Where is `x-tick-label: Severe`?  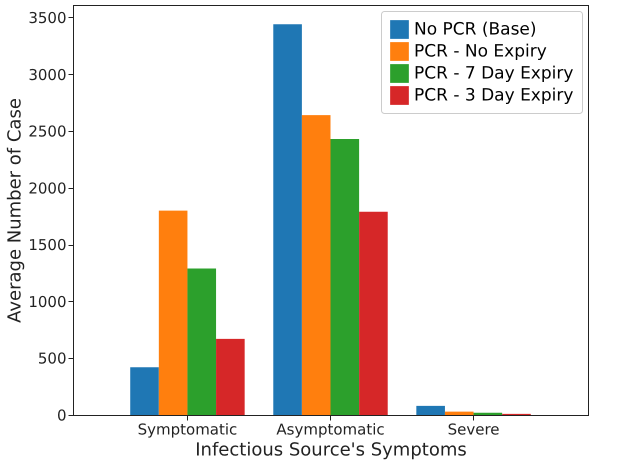
x-tick-label: Severe is located at coordinates (474, 429).